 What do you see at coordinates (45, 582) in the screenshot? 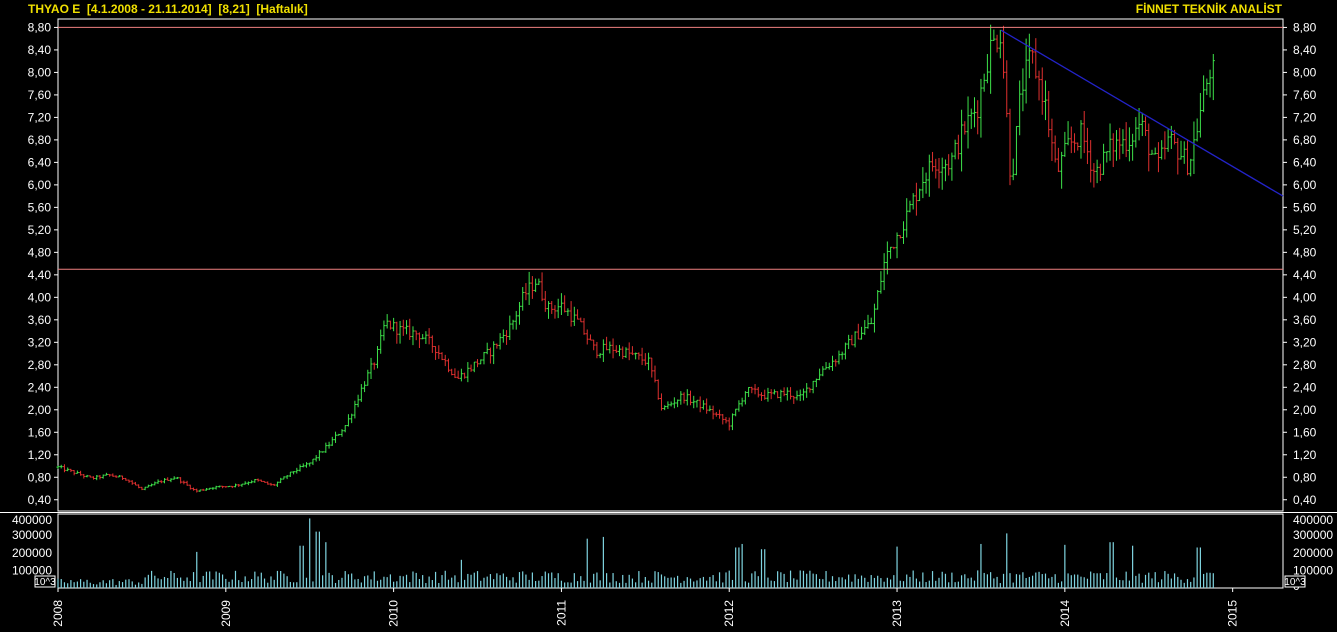
I see `scale-tag-label: 10^3` at bounding box center [45, 582].